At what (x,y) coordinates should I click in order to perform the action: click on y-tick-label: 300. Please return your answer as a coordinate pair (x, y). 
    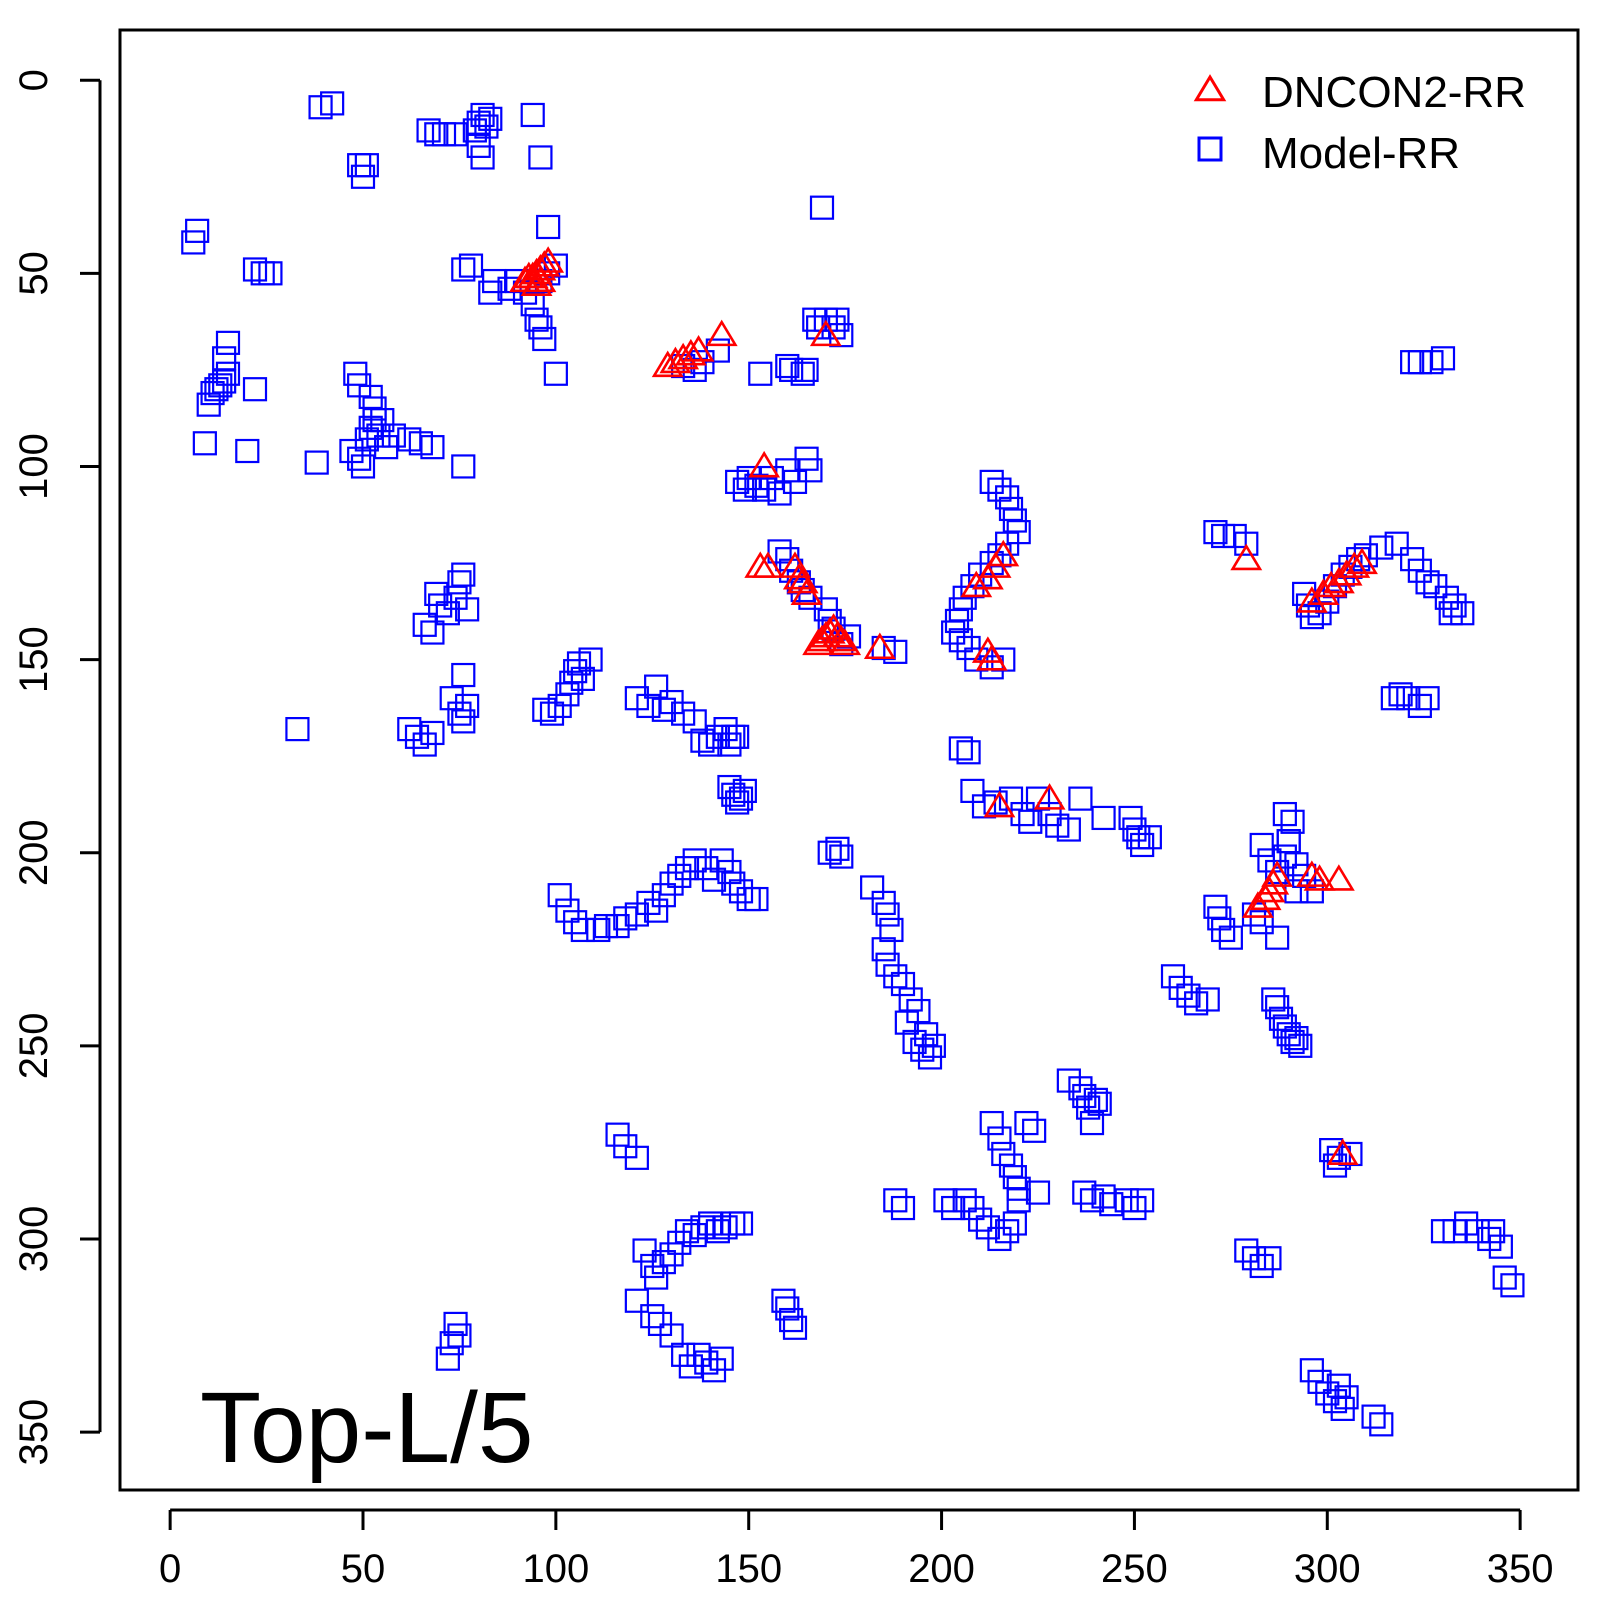
    Looking at the image, I should click on (34, 1239).